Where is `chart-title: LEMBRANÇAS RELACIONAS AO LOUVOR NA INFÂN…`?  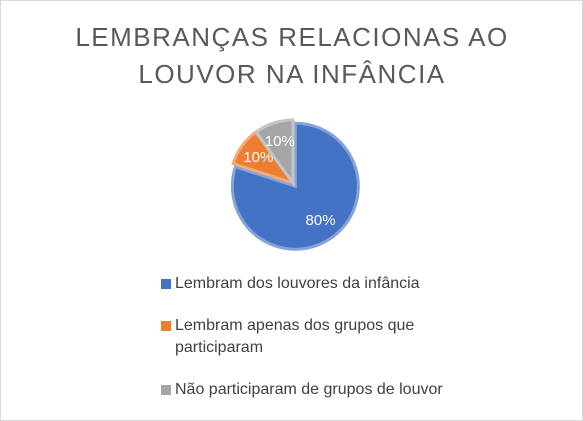 chart-title: LEMBRANÇAS RELACIONAS AO LOUVOR NA INFÂN… is located at coordinates (292, 55).